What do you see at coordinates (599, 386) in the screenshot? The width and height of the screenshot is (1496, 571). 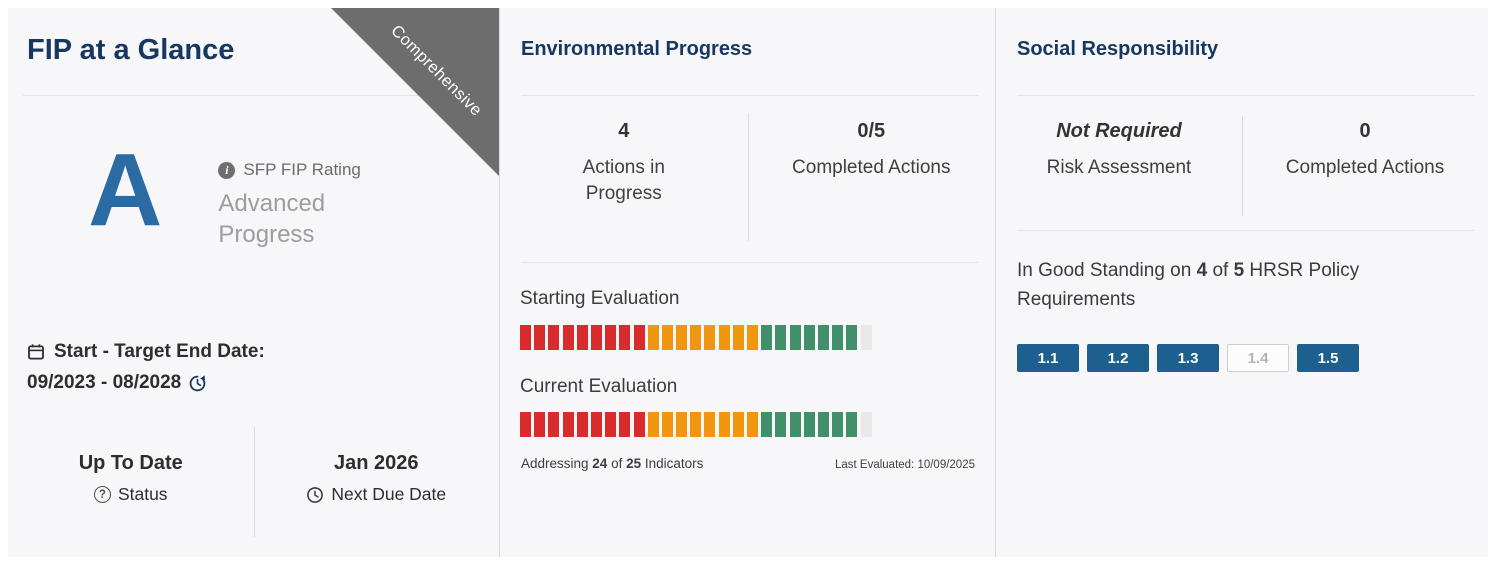 I see `current-evaluation-label: Current Evaluation` at bounding box center [599, 386].